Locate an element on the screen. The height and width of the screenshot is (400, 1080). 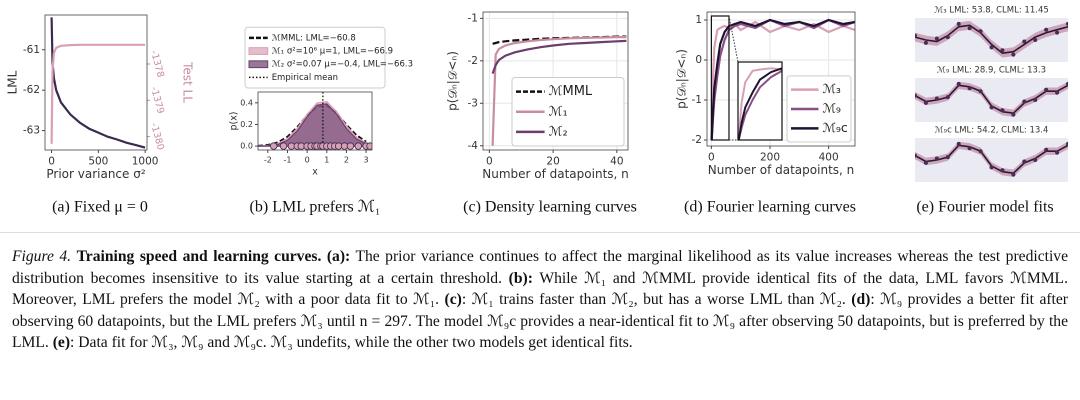
separator is located at coordinates (540, 232).